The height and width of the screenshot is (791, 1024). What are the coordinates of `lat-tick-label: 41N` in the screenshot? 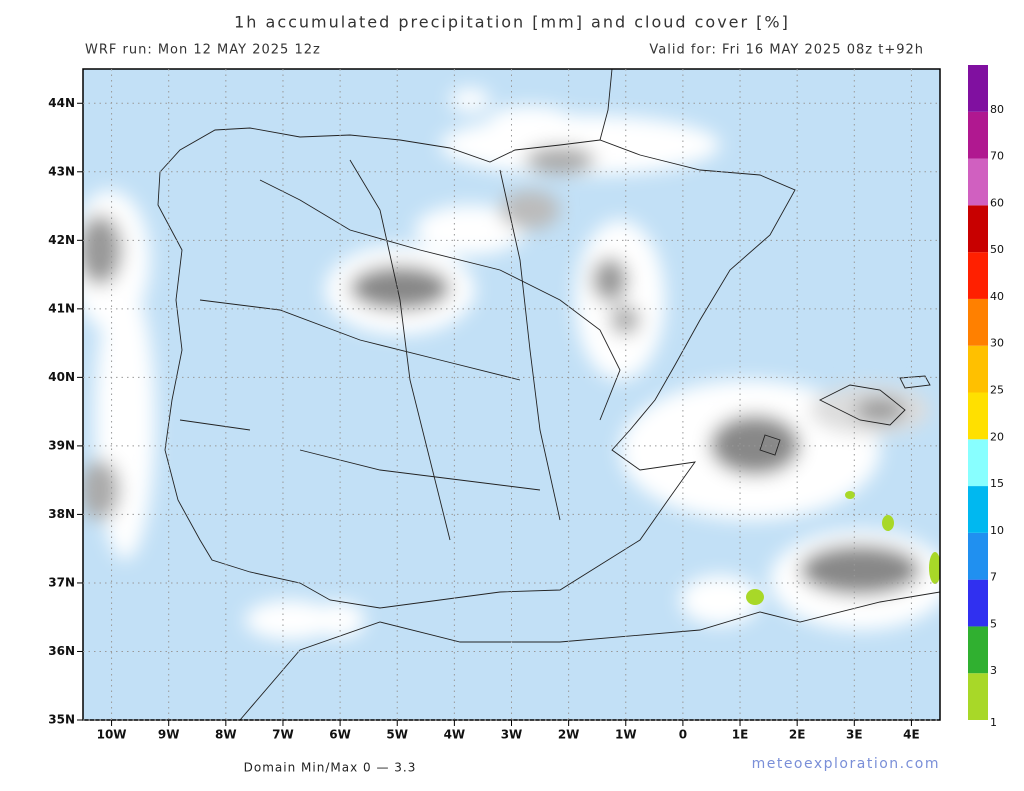 It's located at (61, 308).